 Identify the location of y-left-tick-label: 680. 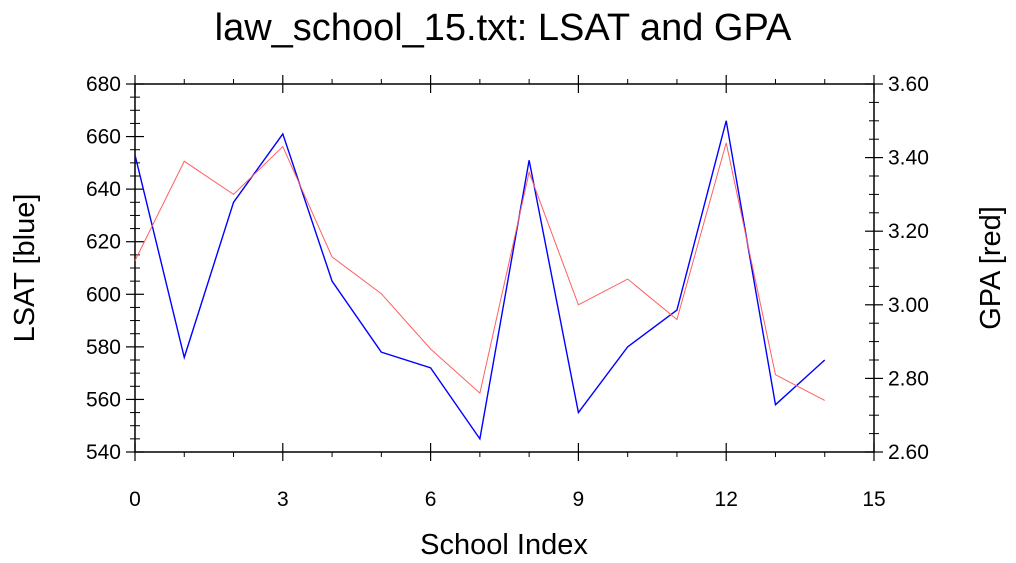
(103, 84).